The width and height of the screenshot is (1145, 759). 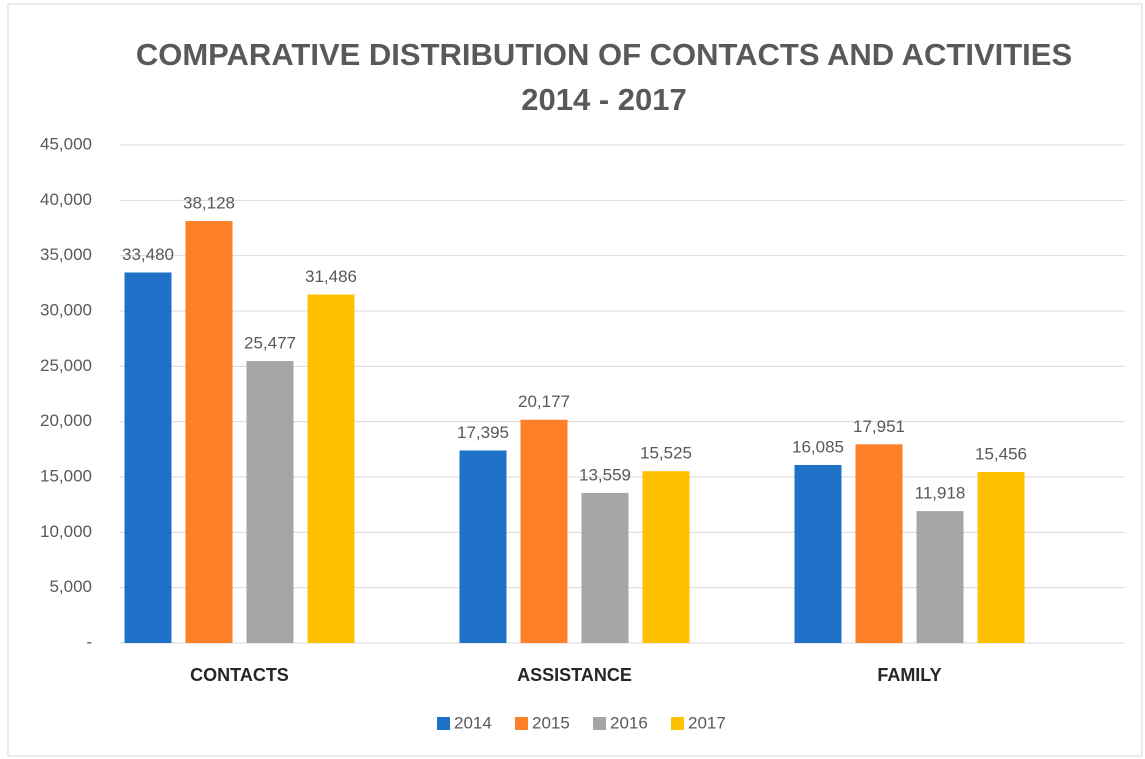 I want to click on y-tick-label: 35,000, so click(x=66, y=254).